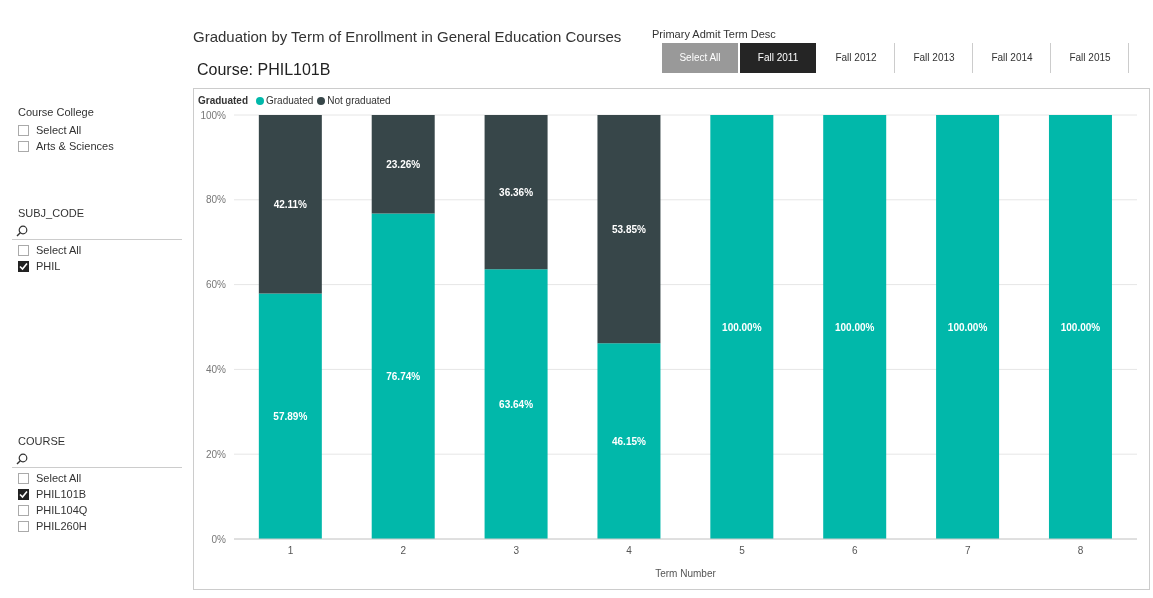  I want to click on legend-title: Graduated, so click(223, 100).